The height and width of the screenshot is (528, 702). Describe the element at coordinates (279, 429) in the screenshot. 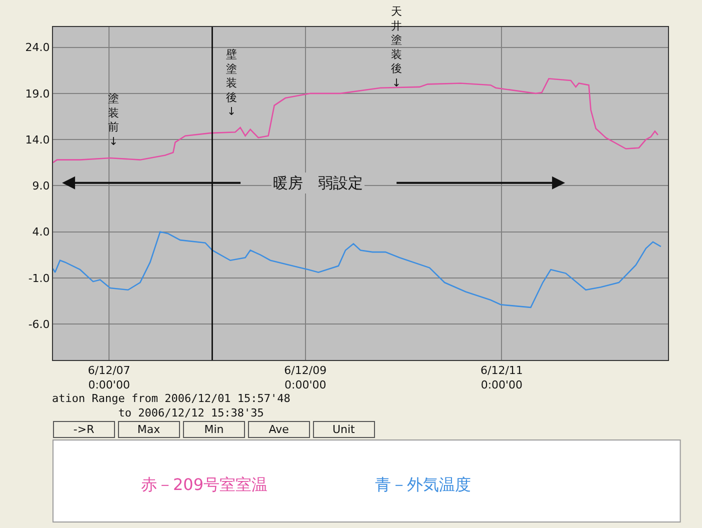

I see `text: Ave` at that location.